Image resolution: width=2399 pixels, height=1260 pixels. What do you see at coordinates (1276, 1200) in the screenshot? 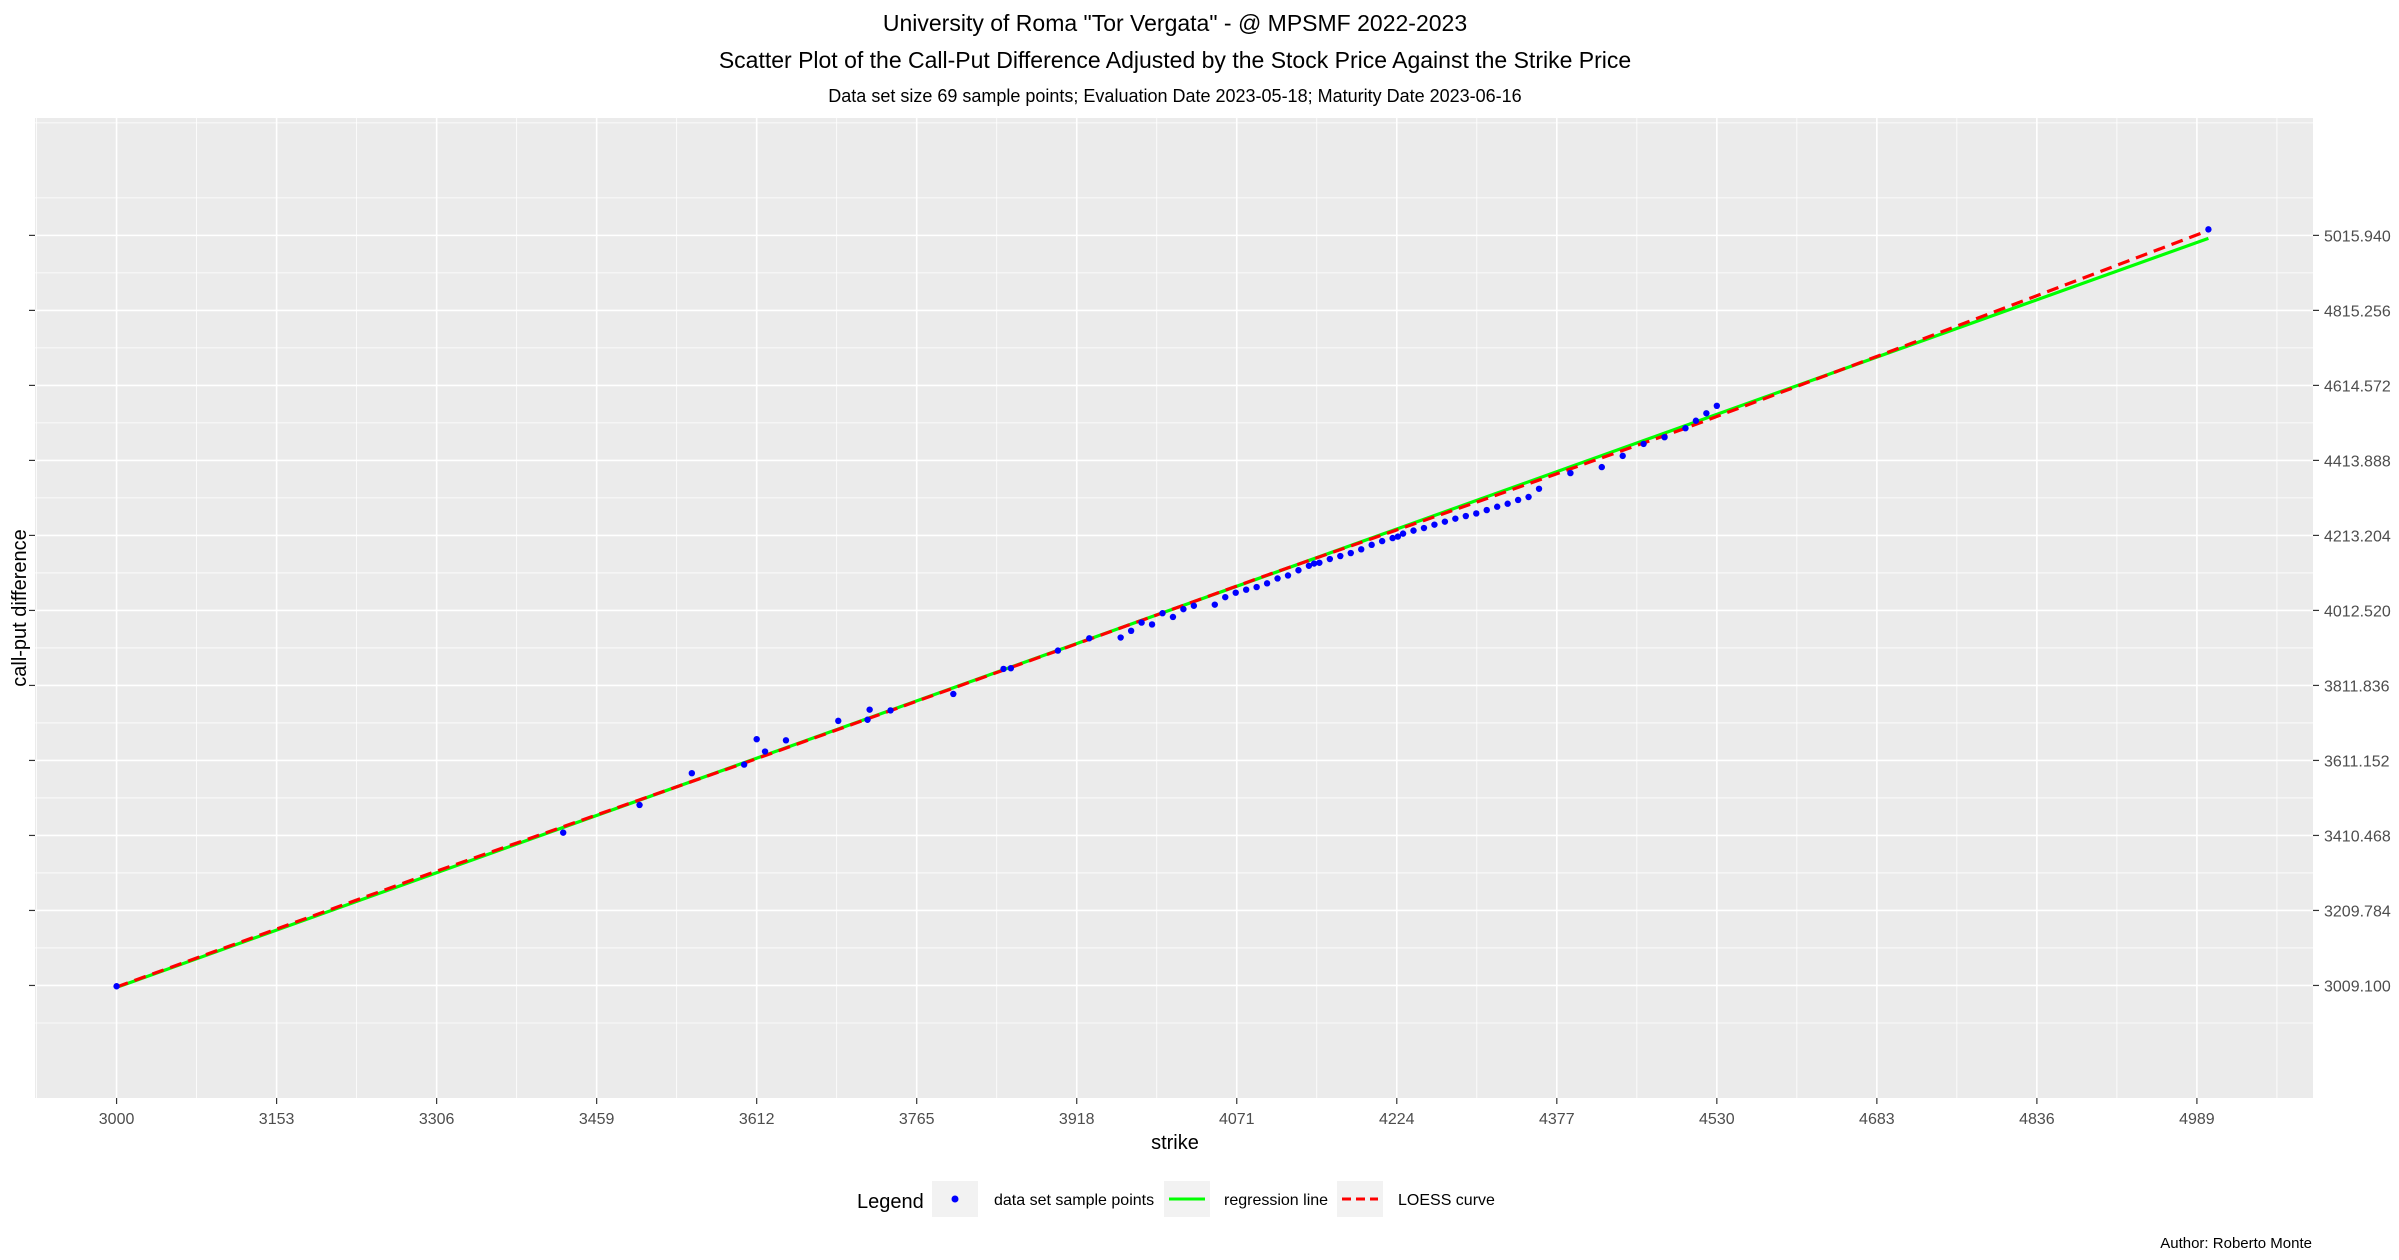
I see `legend-label-regression: regression line` at bounding box center [1276, 1200].